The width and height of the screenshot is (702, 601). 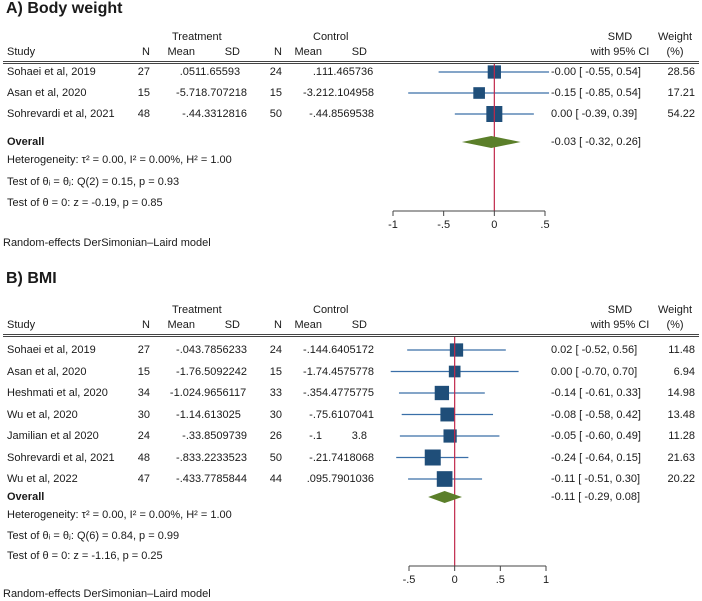 I want to click on table-cell: 6.94, so click(x=684, y=371).